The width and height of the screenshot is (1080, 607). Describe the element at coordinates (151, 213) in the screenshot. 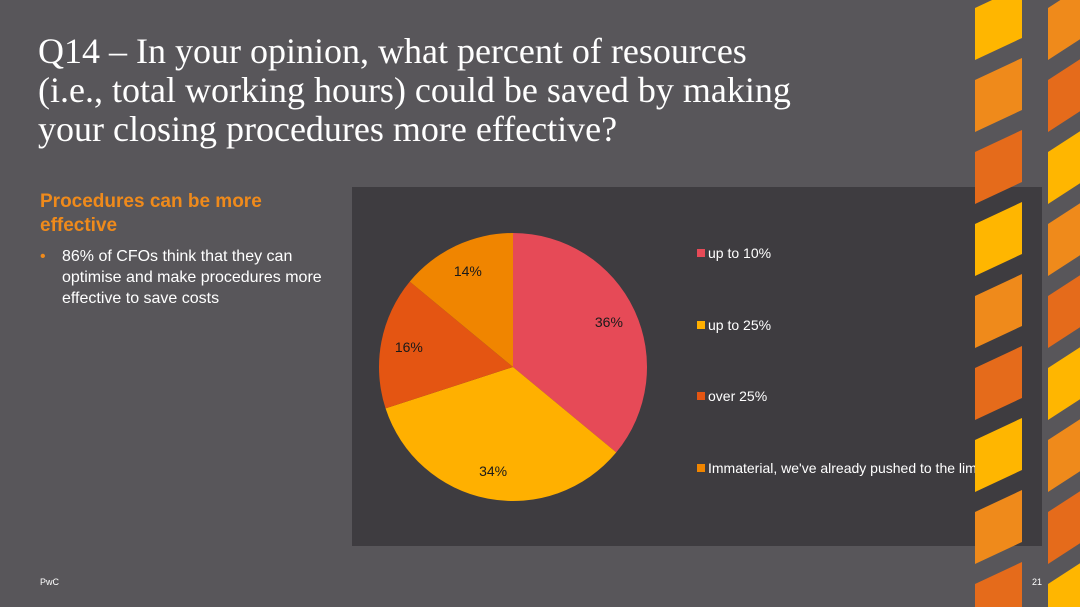

I see `subheading: Procedures can be more effective` at that location.